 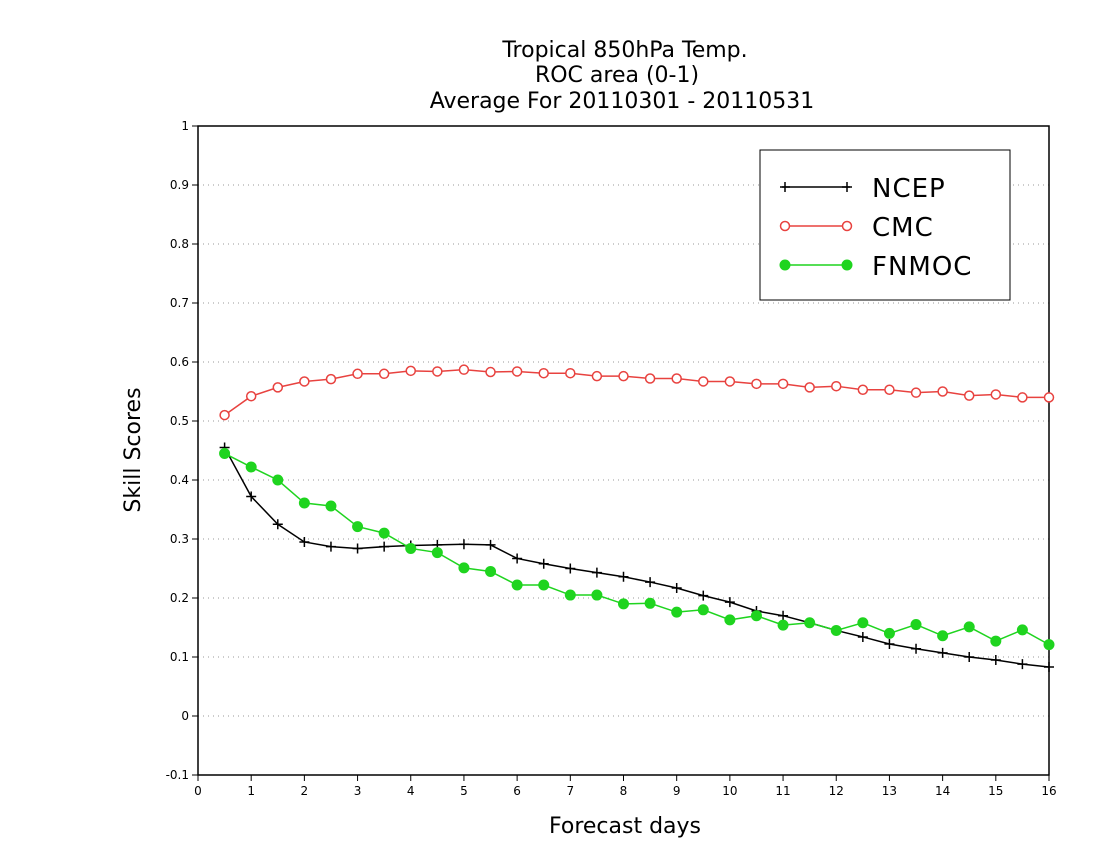 What do you see at coordinates (185, 716) in the screenshot?
I see `y-tick-label: 0` at bounding box center [185, 716].